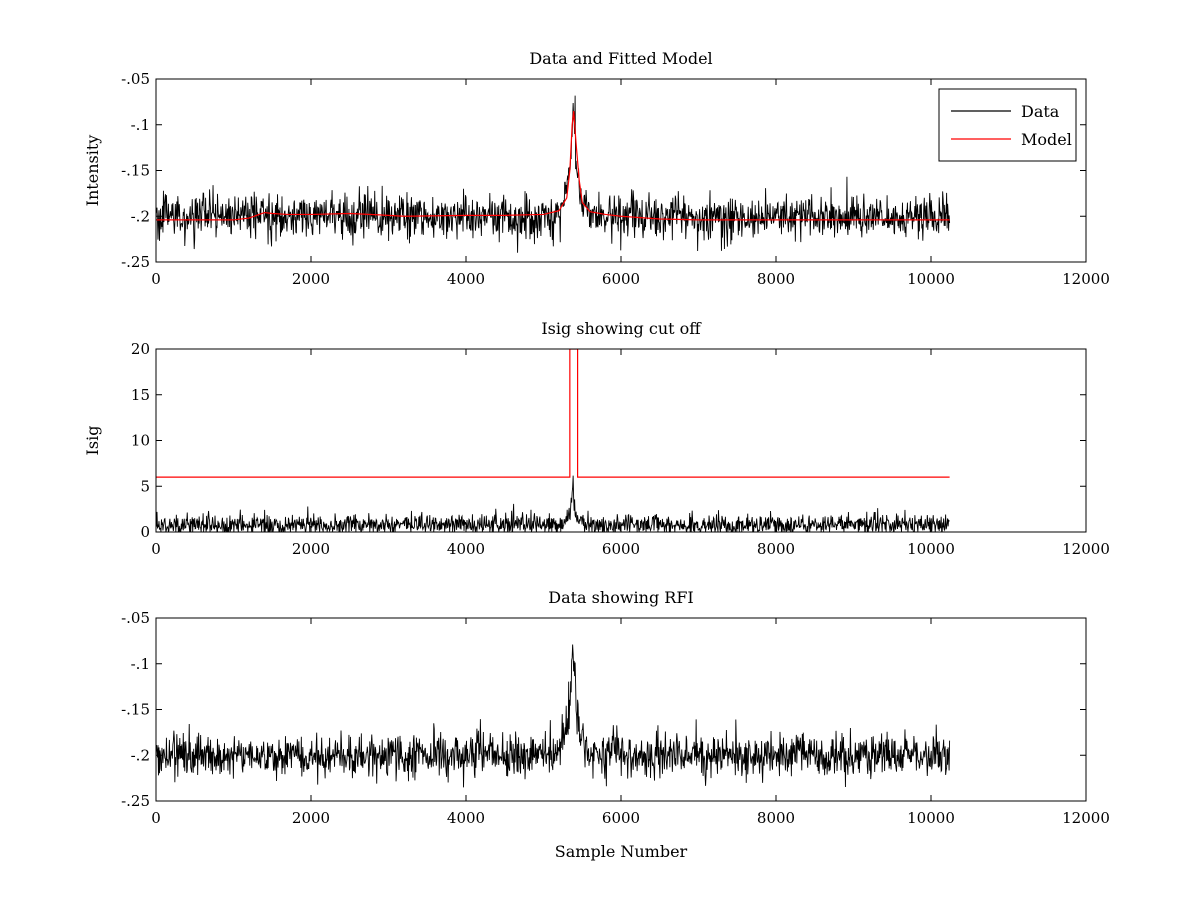  What do you see at coordinates (1046, 139) in the screenshot?
I see `legend-label-model: Model` at bounding box center [1046, 139].